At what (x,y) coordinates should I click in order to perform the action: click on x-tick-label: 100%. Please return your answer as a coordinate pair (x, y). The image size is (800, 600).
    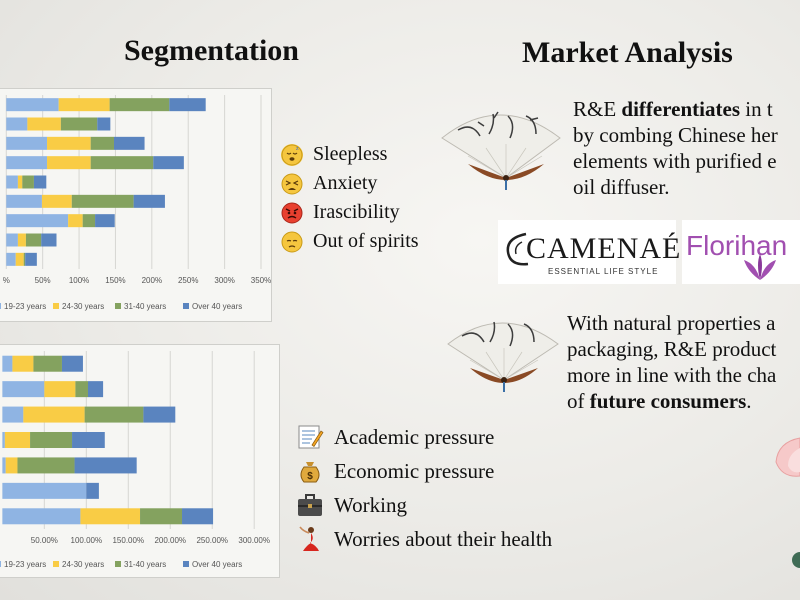
    Looking at the image, I should click on (79, 280).